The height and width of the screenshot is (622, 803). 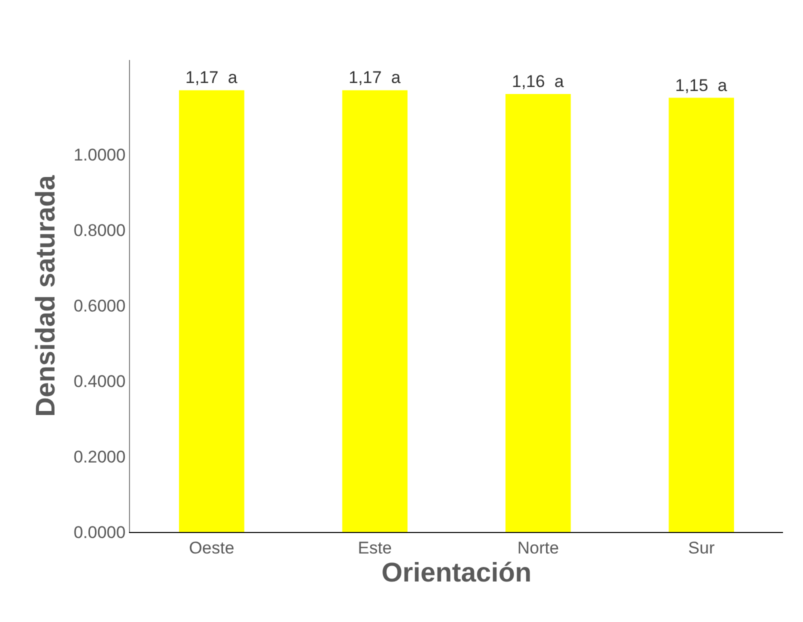 I want to click on data-label: 1,16 a, so click(x=538, y=81).